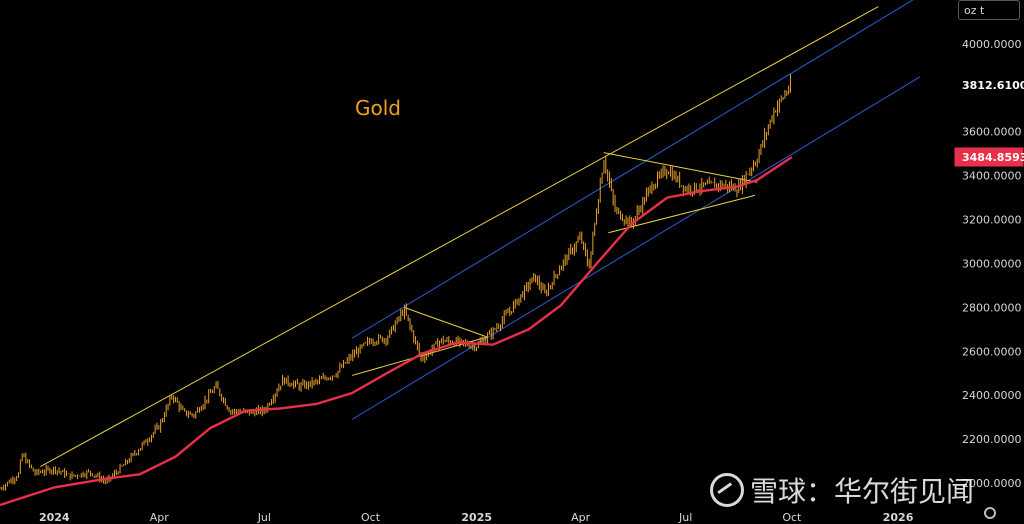  I want to click on x-axis: 2024 Apr Jul Oct 2025 Apr Jul Oct 2026, so click(476, 517).